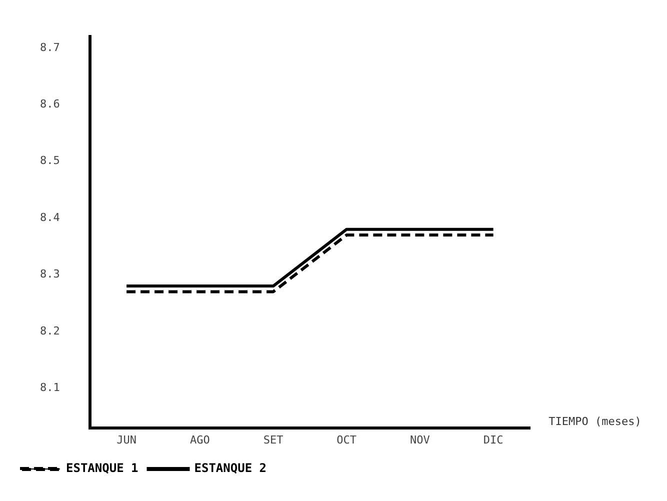  I want to click on y-tick-label: 8.4, so click(50, 217).